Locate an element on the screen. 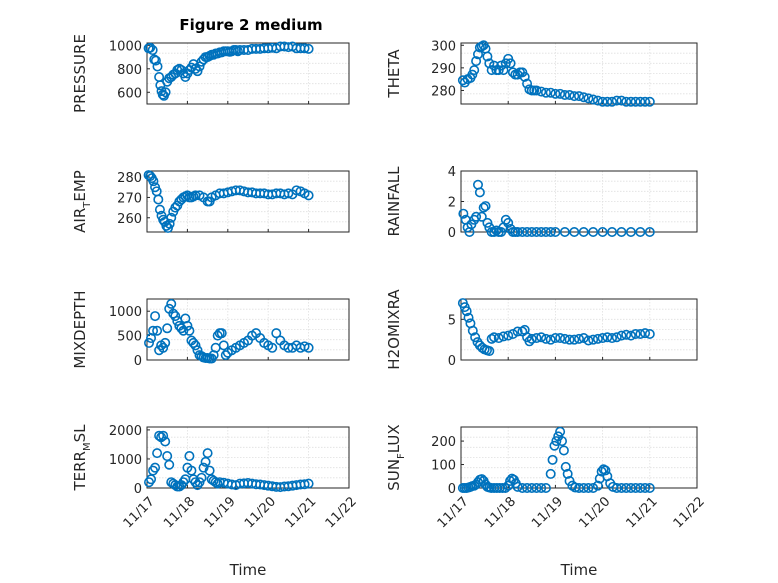 The image size is (778, 583). y-axis-label-part: SUN is located at coordinates (394, 475).